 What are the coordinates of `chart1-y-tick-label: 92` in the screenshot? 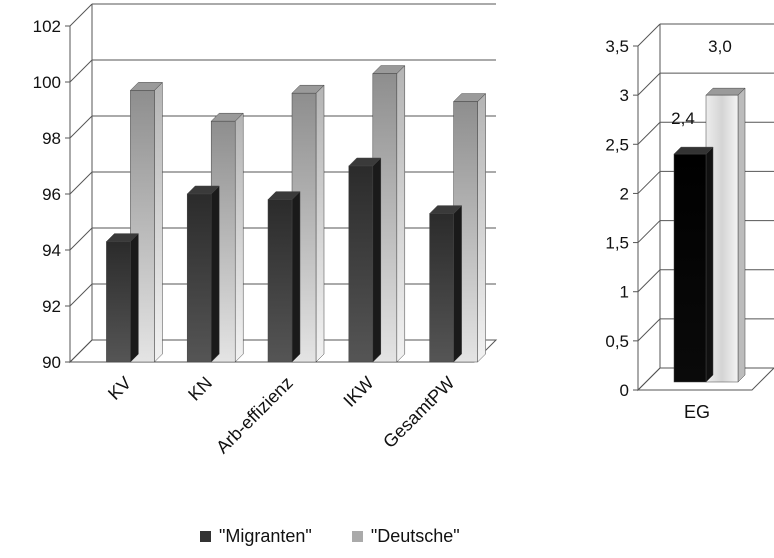 It's located at (51, 306).